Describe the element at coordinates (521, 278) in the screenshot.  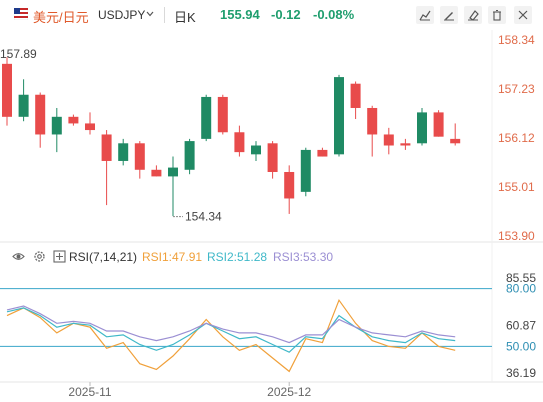
I see `rsi-axis-tick: 85.55` at that location.